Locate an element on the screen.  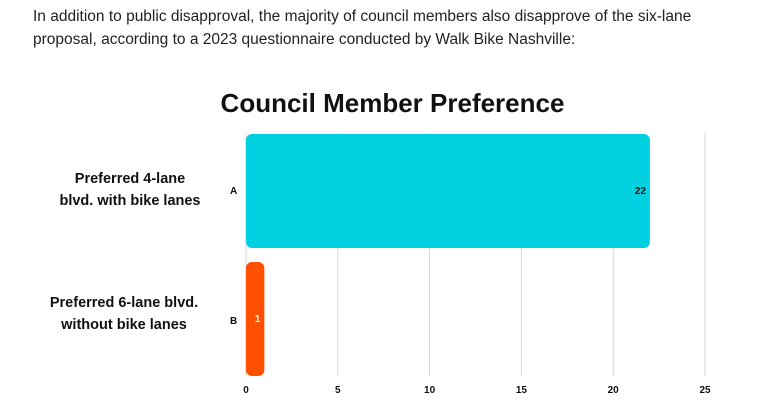
x-axis-ticks: 0 5 10 15 20 25 is located at coordinates (477, 390).